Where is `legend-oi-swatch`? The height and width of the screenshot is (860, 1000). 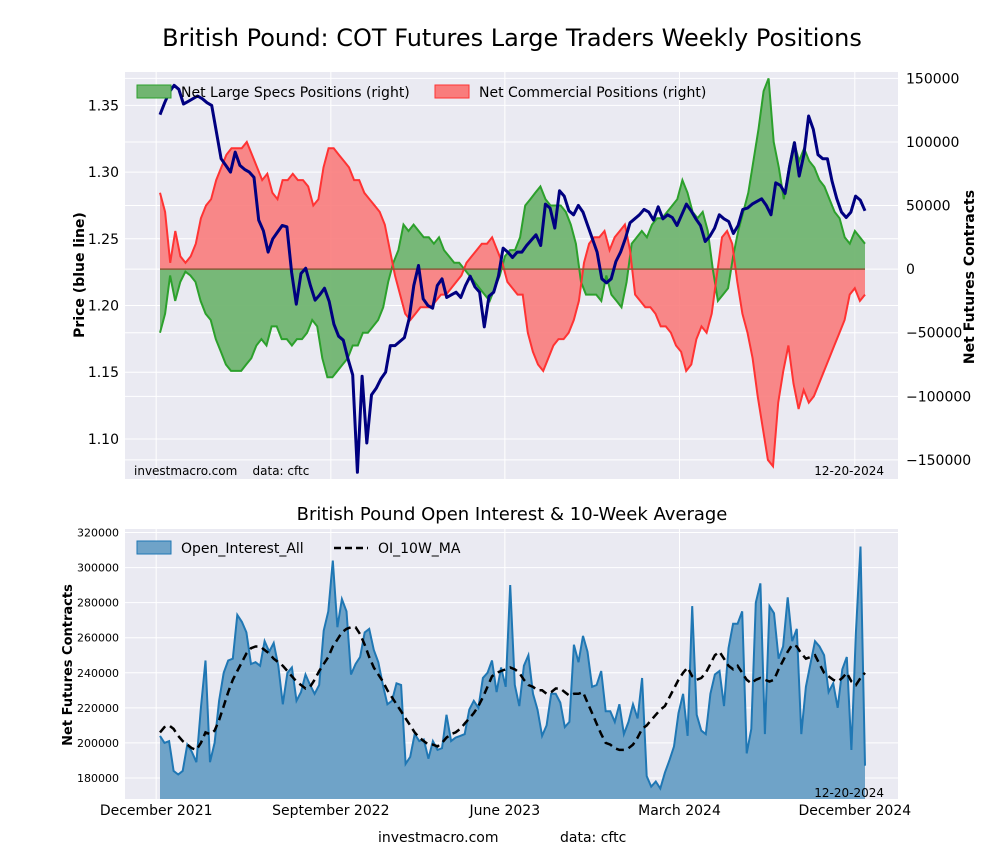
legend-oi-swatch is located at coordinates (154, 547).